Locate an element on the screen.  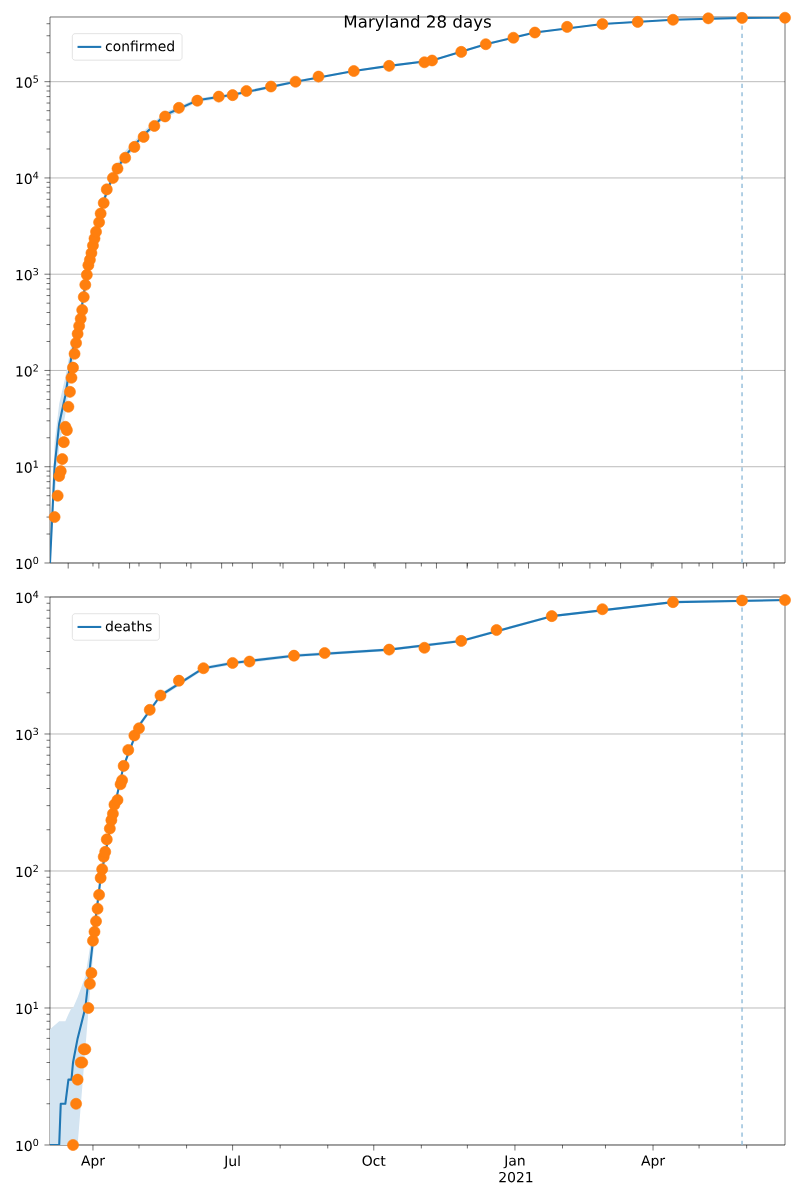
legend-label: confirmed is located at coordinates (139, 46).